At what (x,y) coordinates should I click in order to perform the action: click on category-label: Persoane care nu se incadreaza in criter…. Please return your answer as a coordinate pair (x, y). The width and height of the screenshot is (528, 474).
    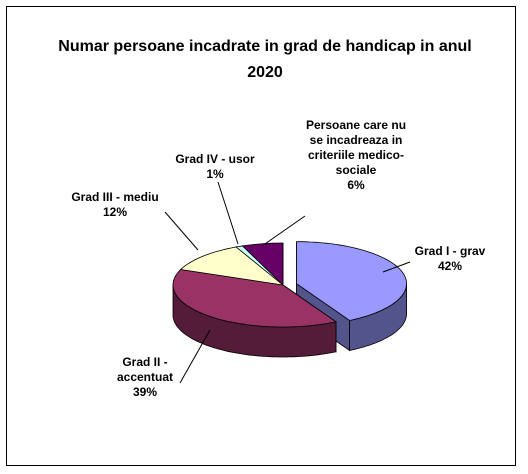
    Looking at the image, I should click on (356, 147).